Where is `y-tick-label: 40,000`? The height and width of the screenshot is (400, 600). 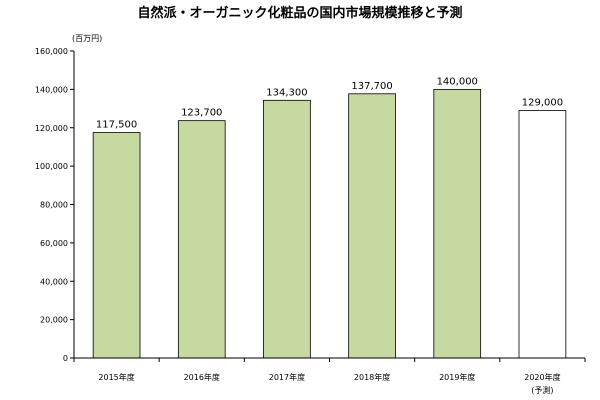 y-tick-label: 40,000 is located at coordinates (54, 281).